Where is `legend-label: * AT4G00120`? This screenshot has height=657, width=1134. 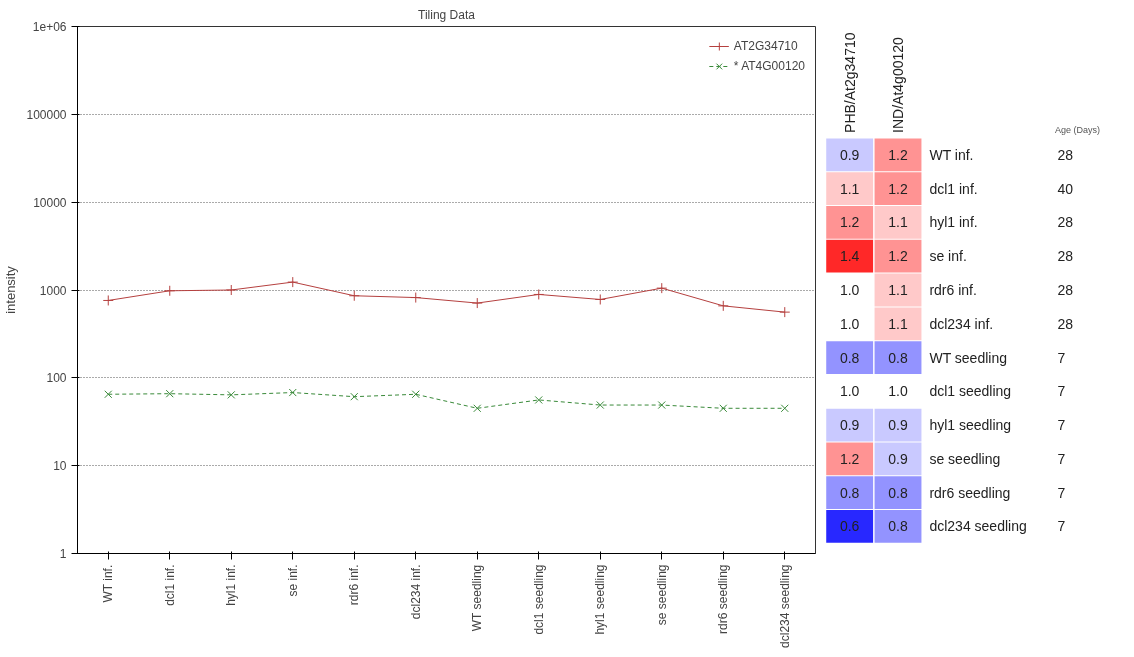 legend-label: * AT4G00120 is located at coordinates (769, 66).